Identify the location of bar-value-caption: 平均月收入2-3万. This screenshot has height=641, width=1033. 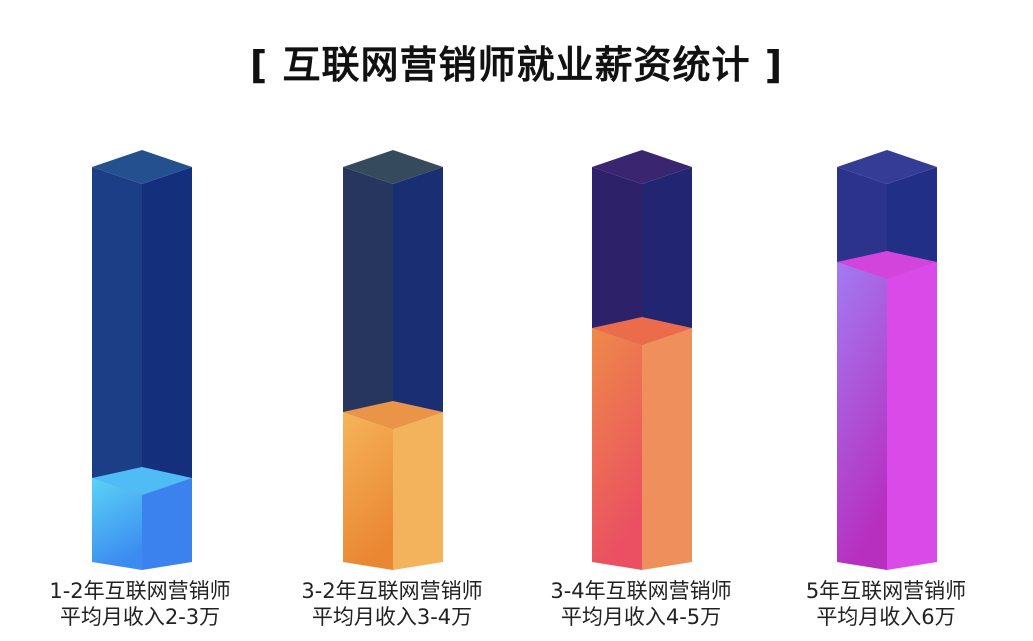
(140, 617).